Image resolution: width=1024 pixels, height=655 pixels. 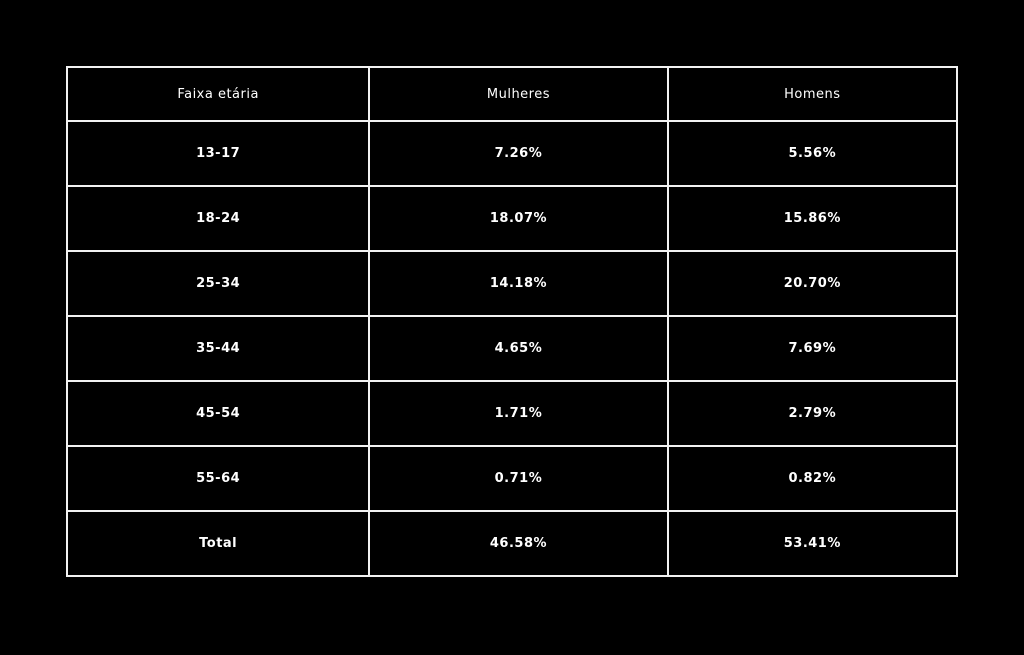 What do you see at coordinates (812, 348) in the screenshot?
I see `cell-men: 7.69%` at bounding box center [812, 348].